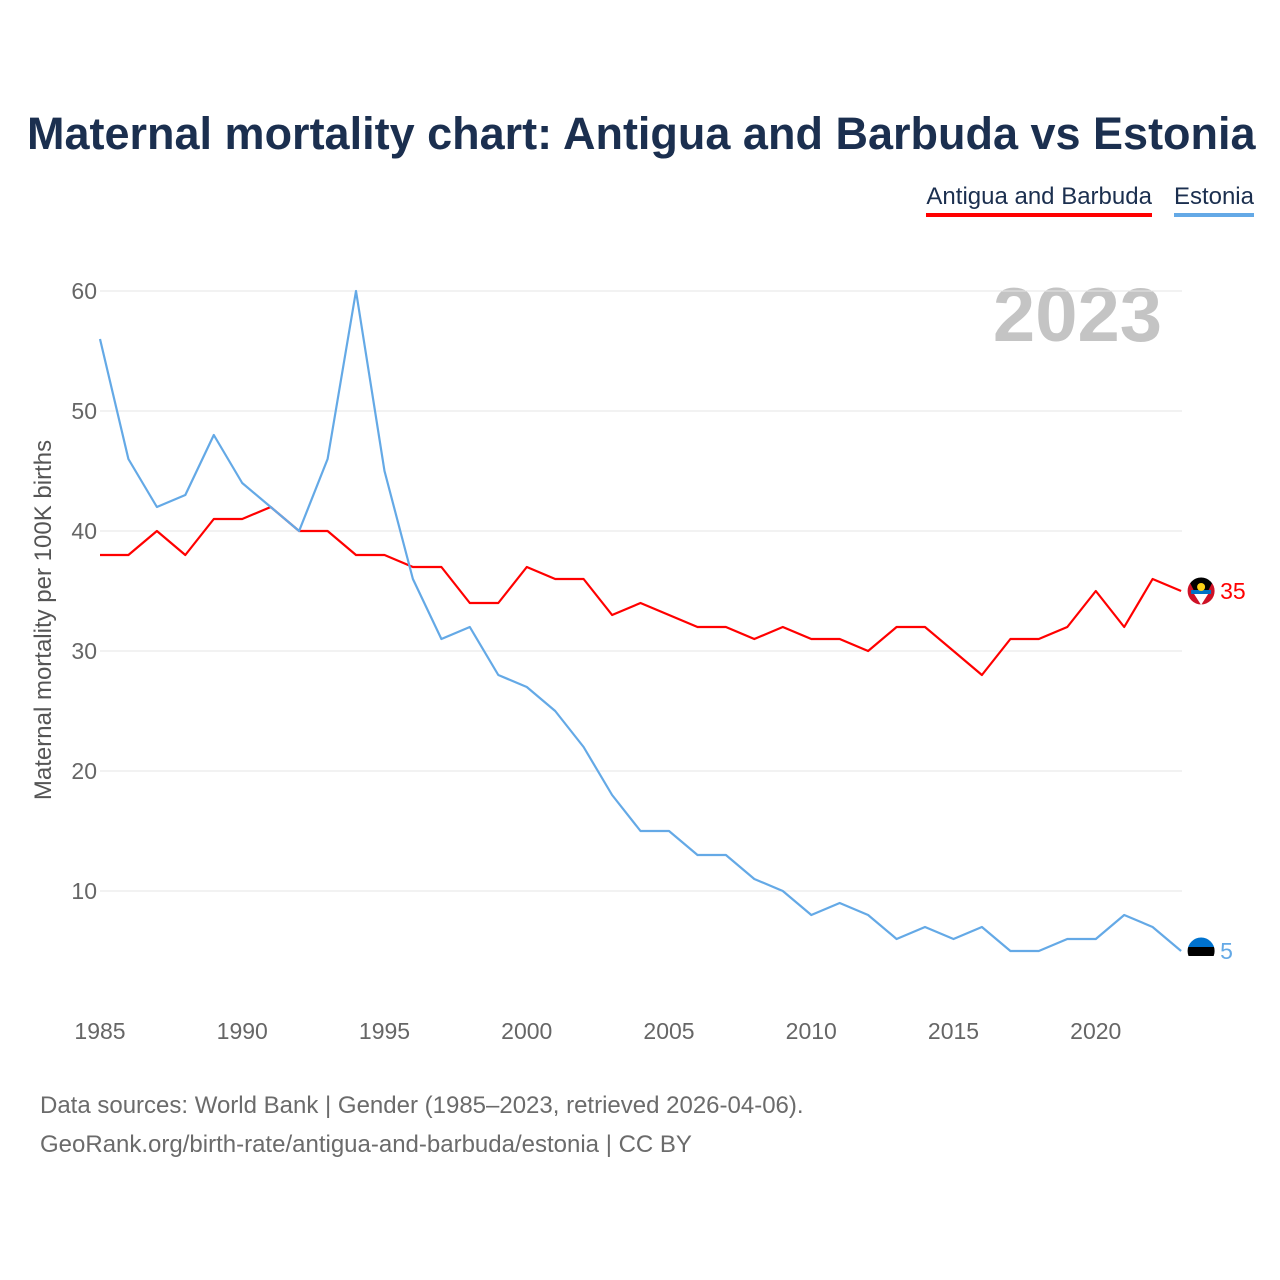 The image size is (1280, 1280). Describe the element at coordinates (1077, 315) in the screenshot. I see `year-watermark: 2023` at that location.